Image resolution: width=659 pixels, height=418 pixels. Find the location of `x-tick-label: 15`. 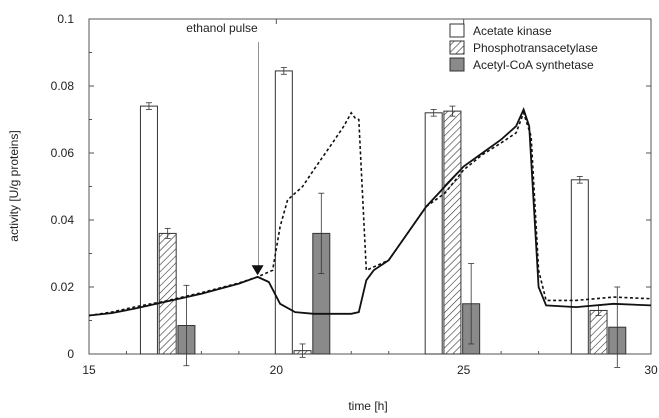

x-tick-label: 15 is located at coordinates (89, 370).